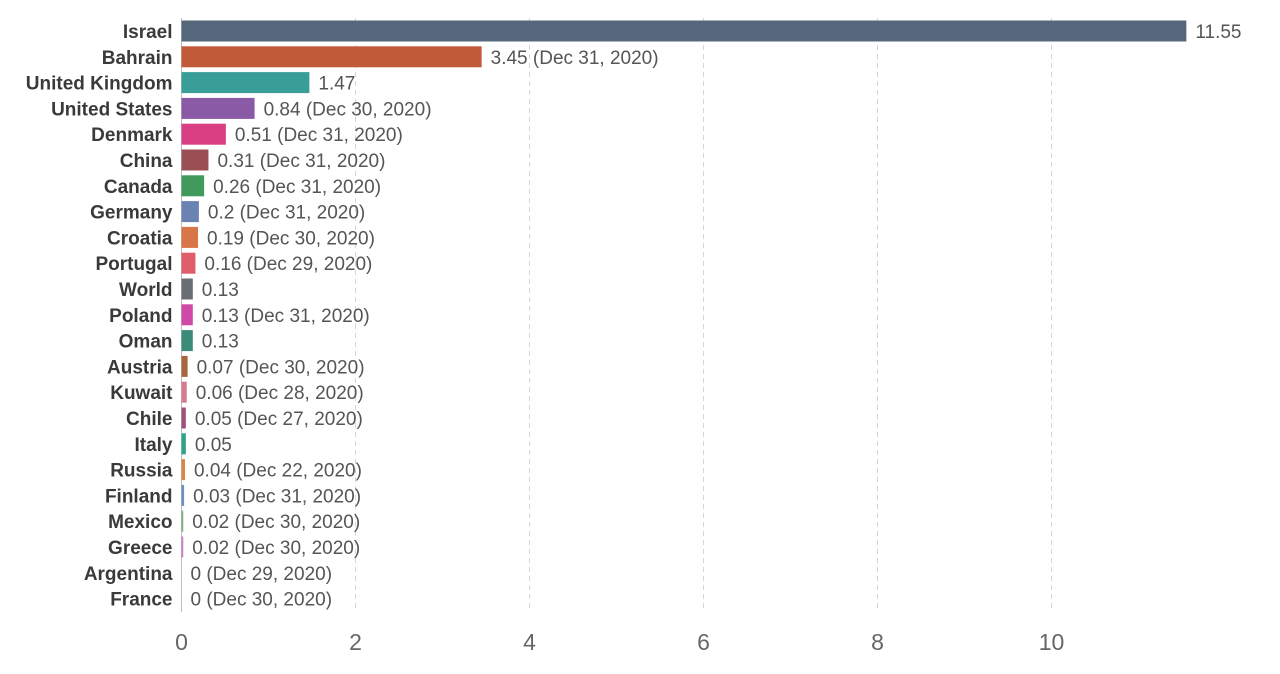  Describe the element at coordinates (146, 342) in the screenshot. I see `category-label: Oman` at that location.